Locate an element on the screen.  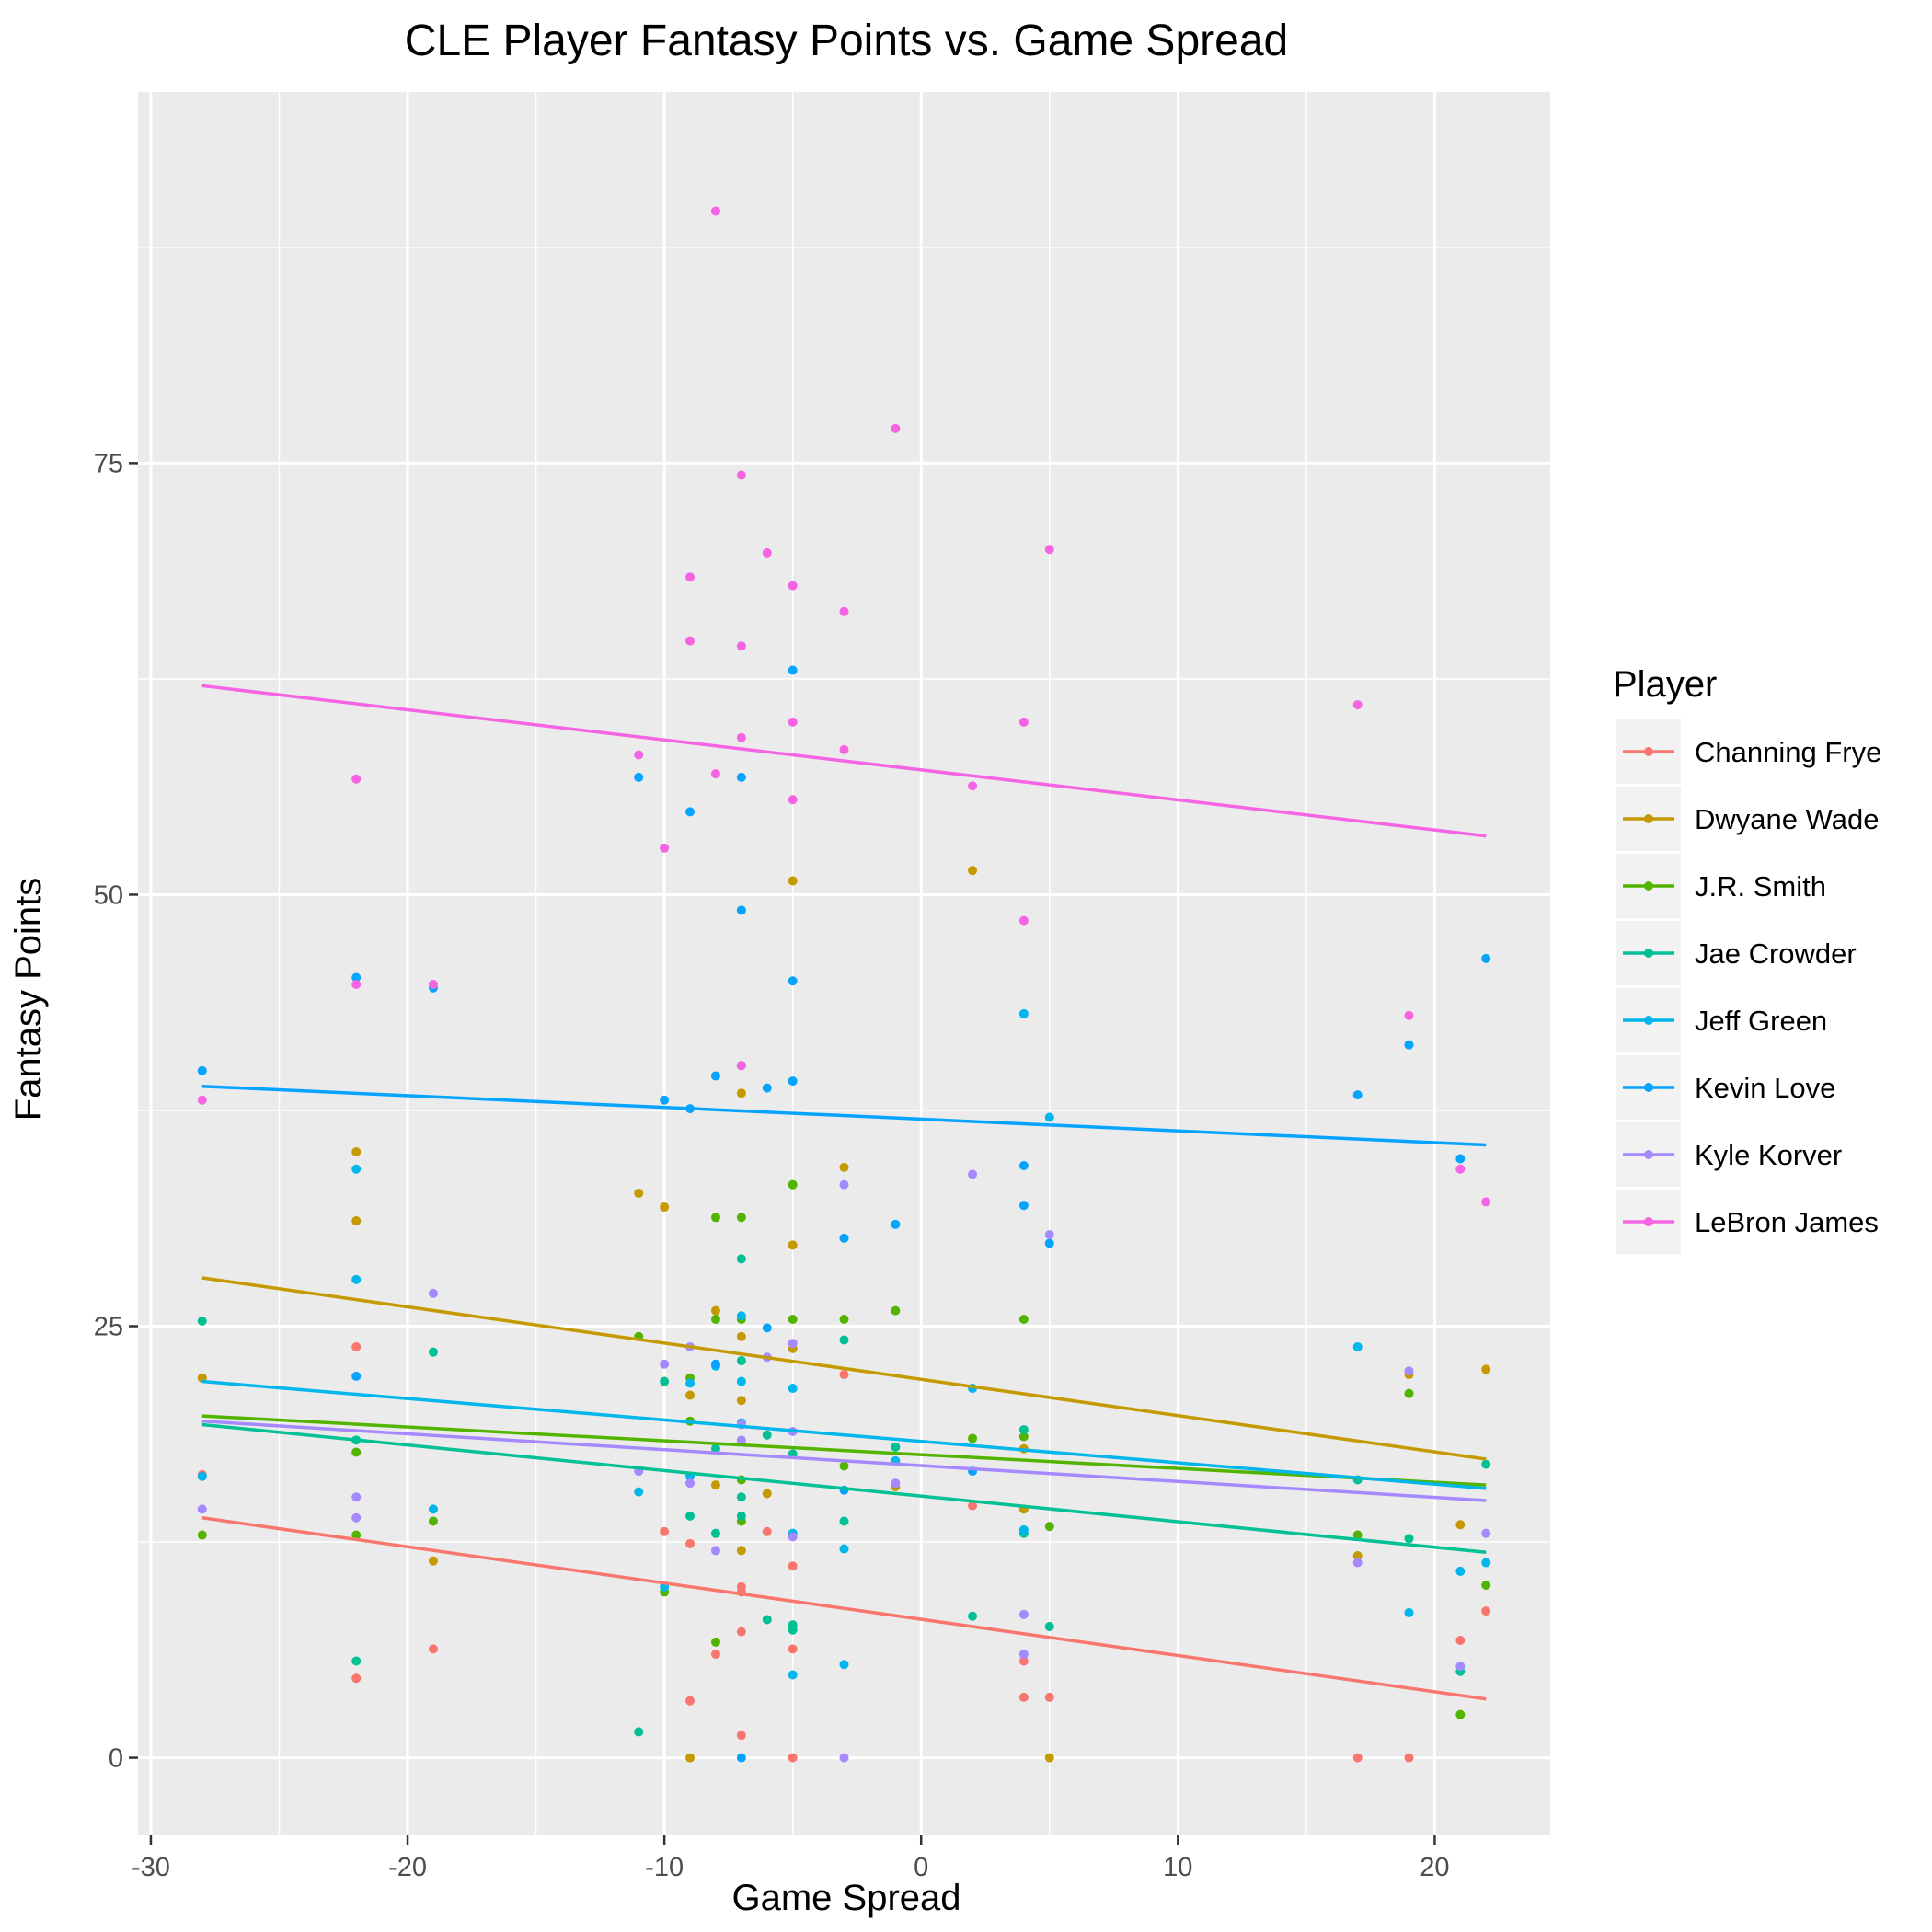
x-tick-label: 10 is located at coordinates (1177, 1867).